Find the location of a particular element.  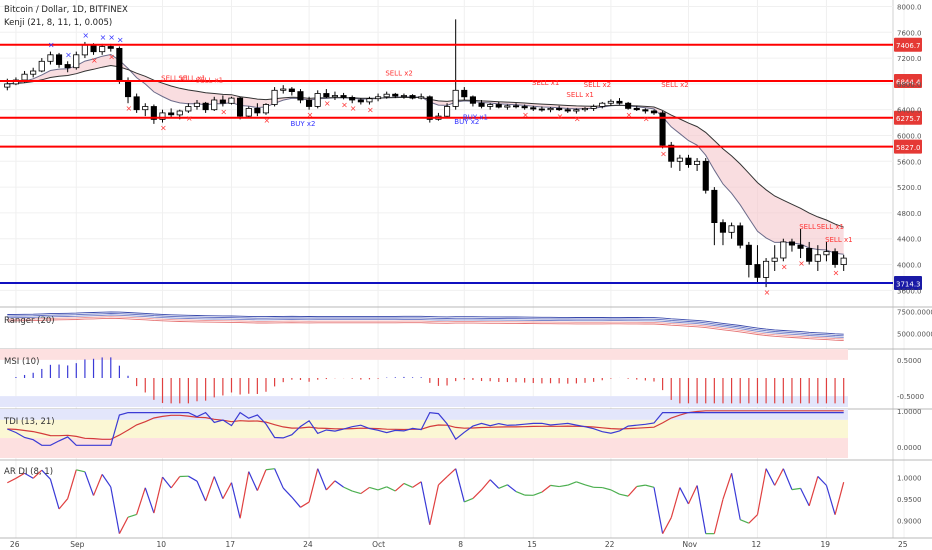

level-price-tag is located at coordinates (908, 117).